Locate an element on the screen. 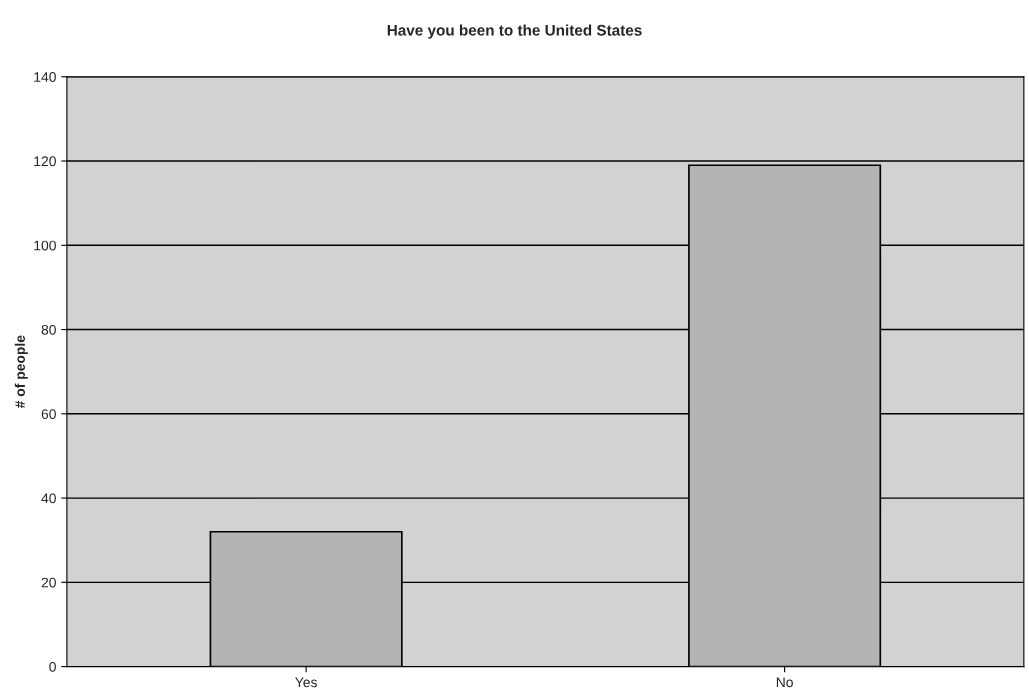  y-tick-label: 120 is located at coordinates (45, 161).